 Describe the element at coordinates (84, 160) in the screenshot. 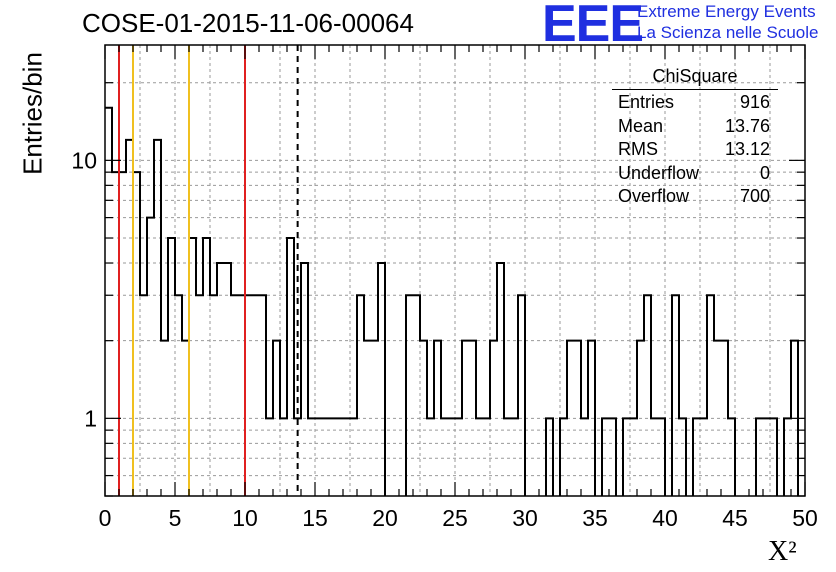

I see `y-tick-label: 10` at that location.